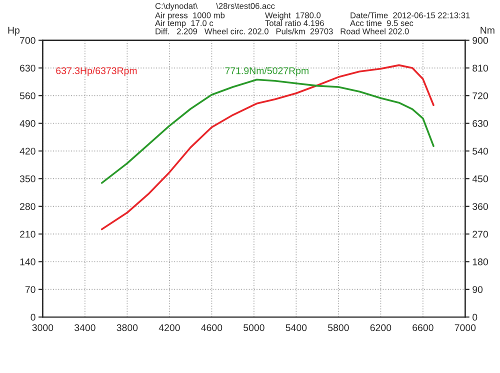  What do you see at coordinates (169, 328) in the screenshot?
I see `x-tick-label: 4200` at bounding box center [169, 328].